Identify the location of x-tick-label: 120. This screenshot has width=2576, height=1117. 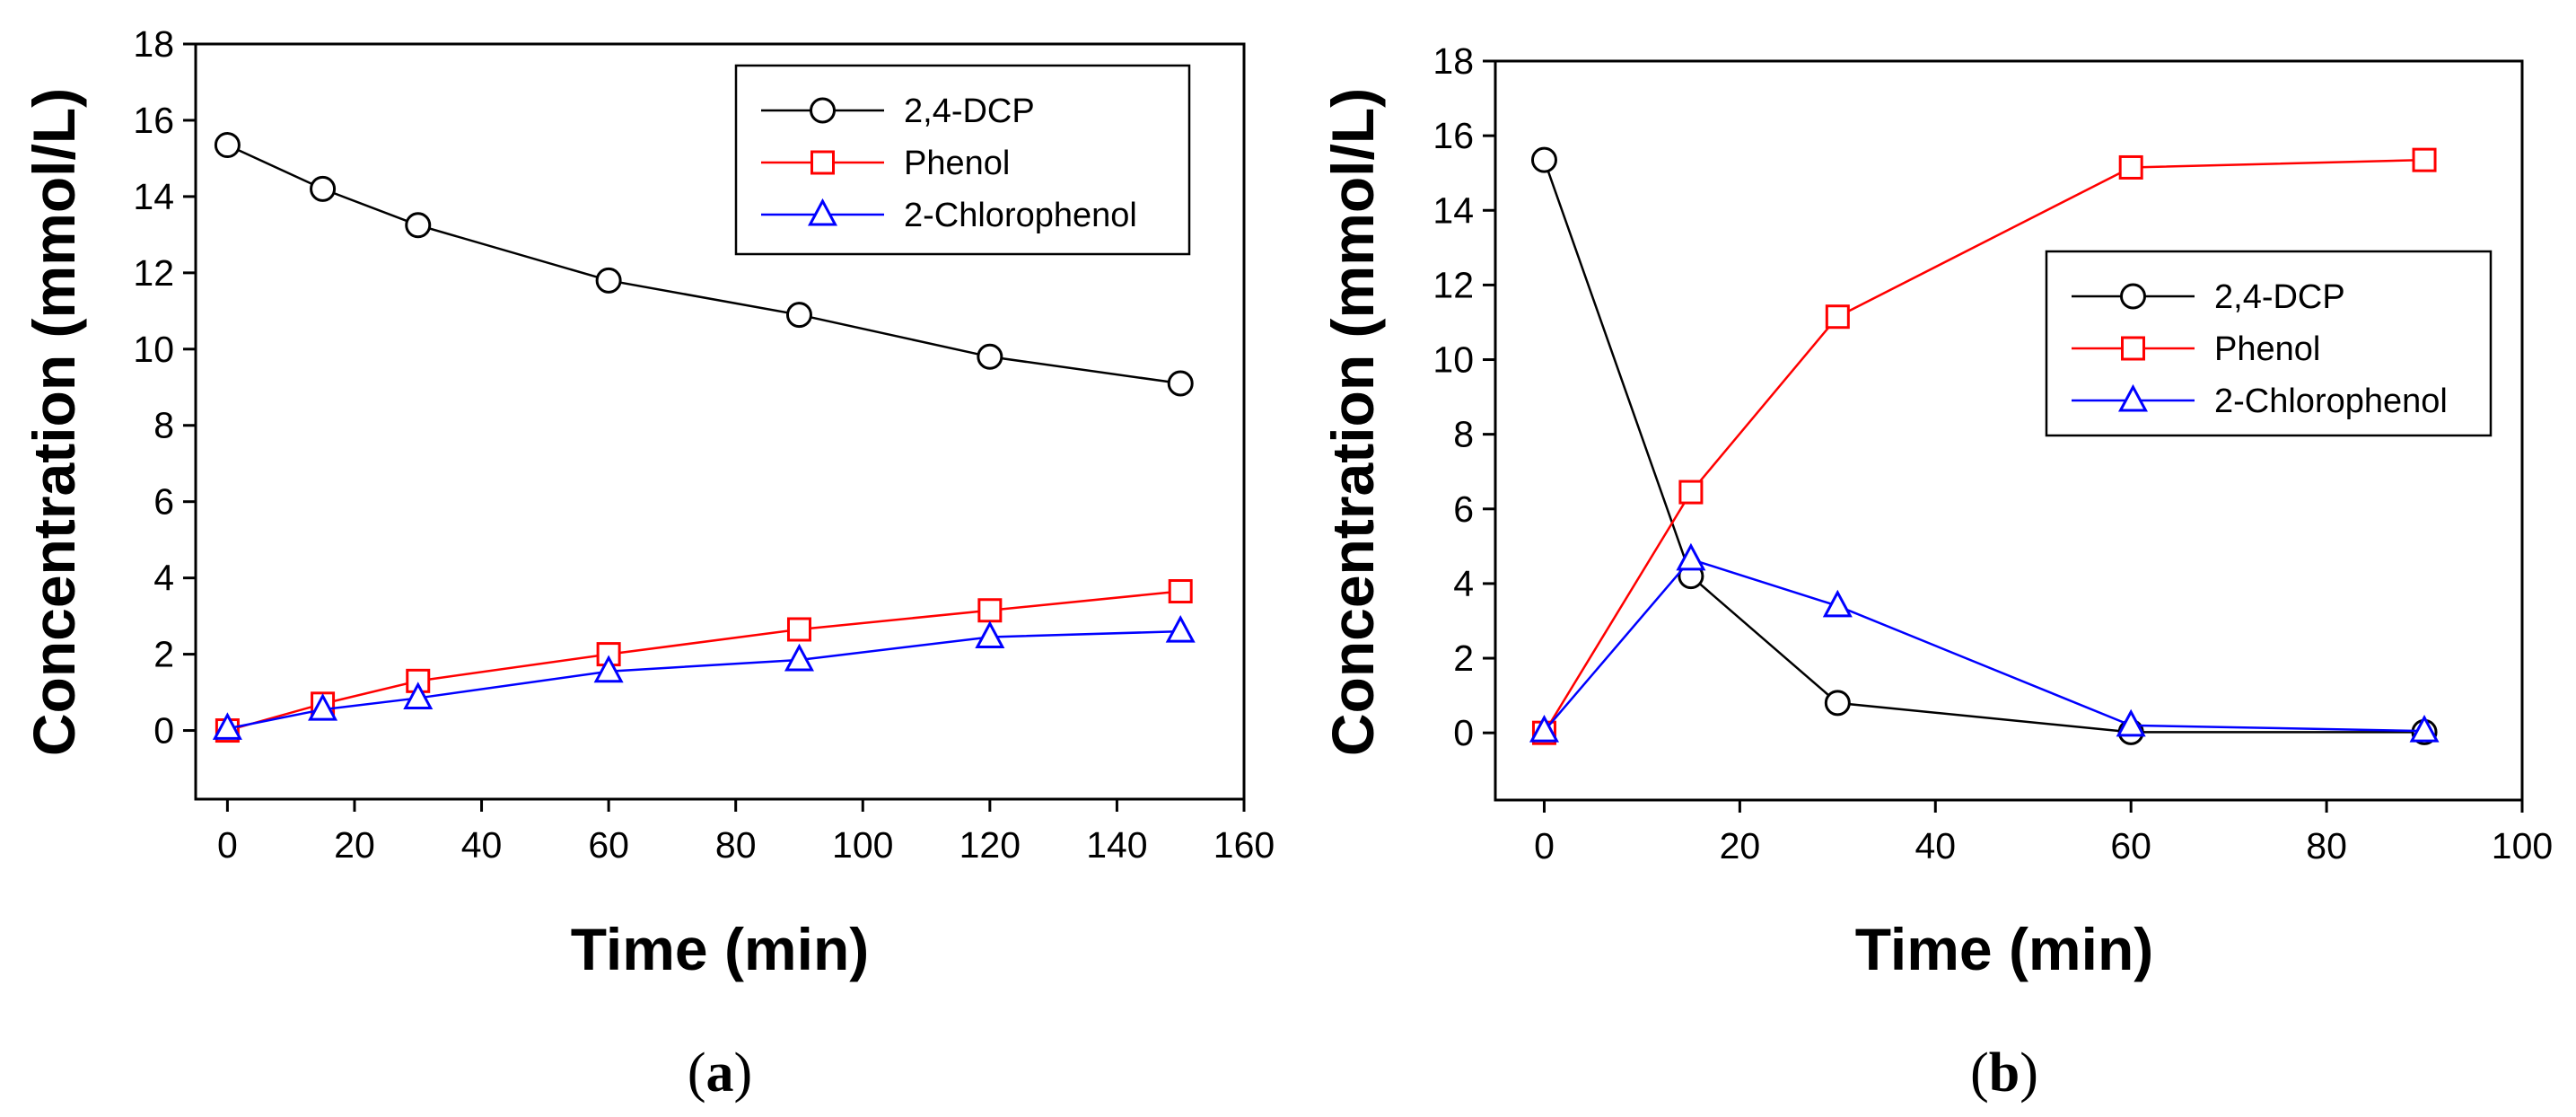
(990, 845).